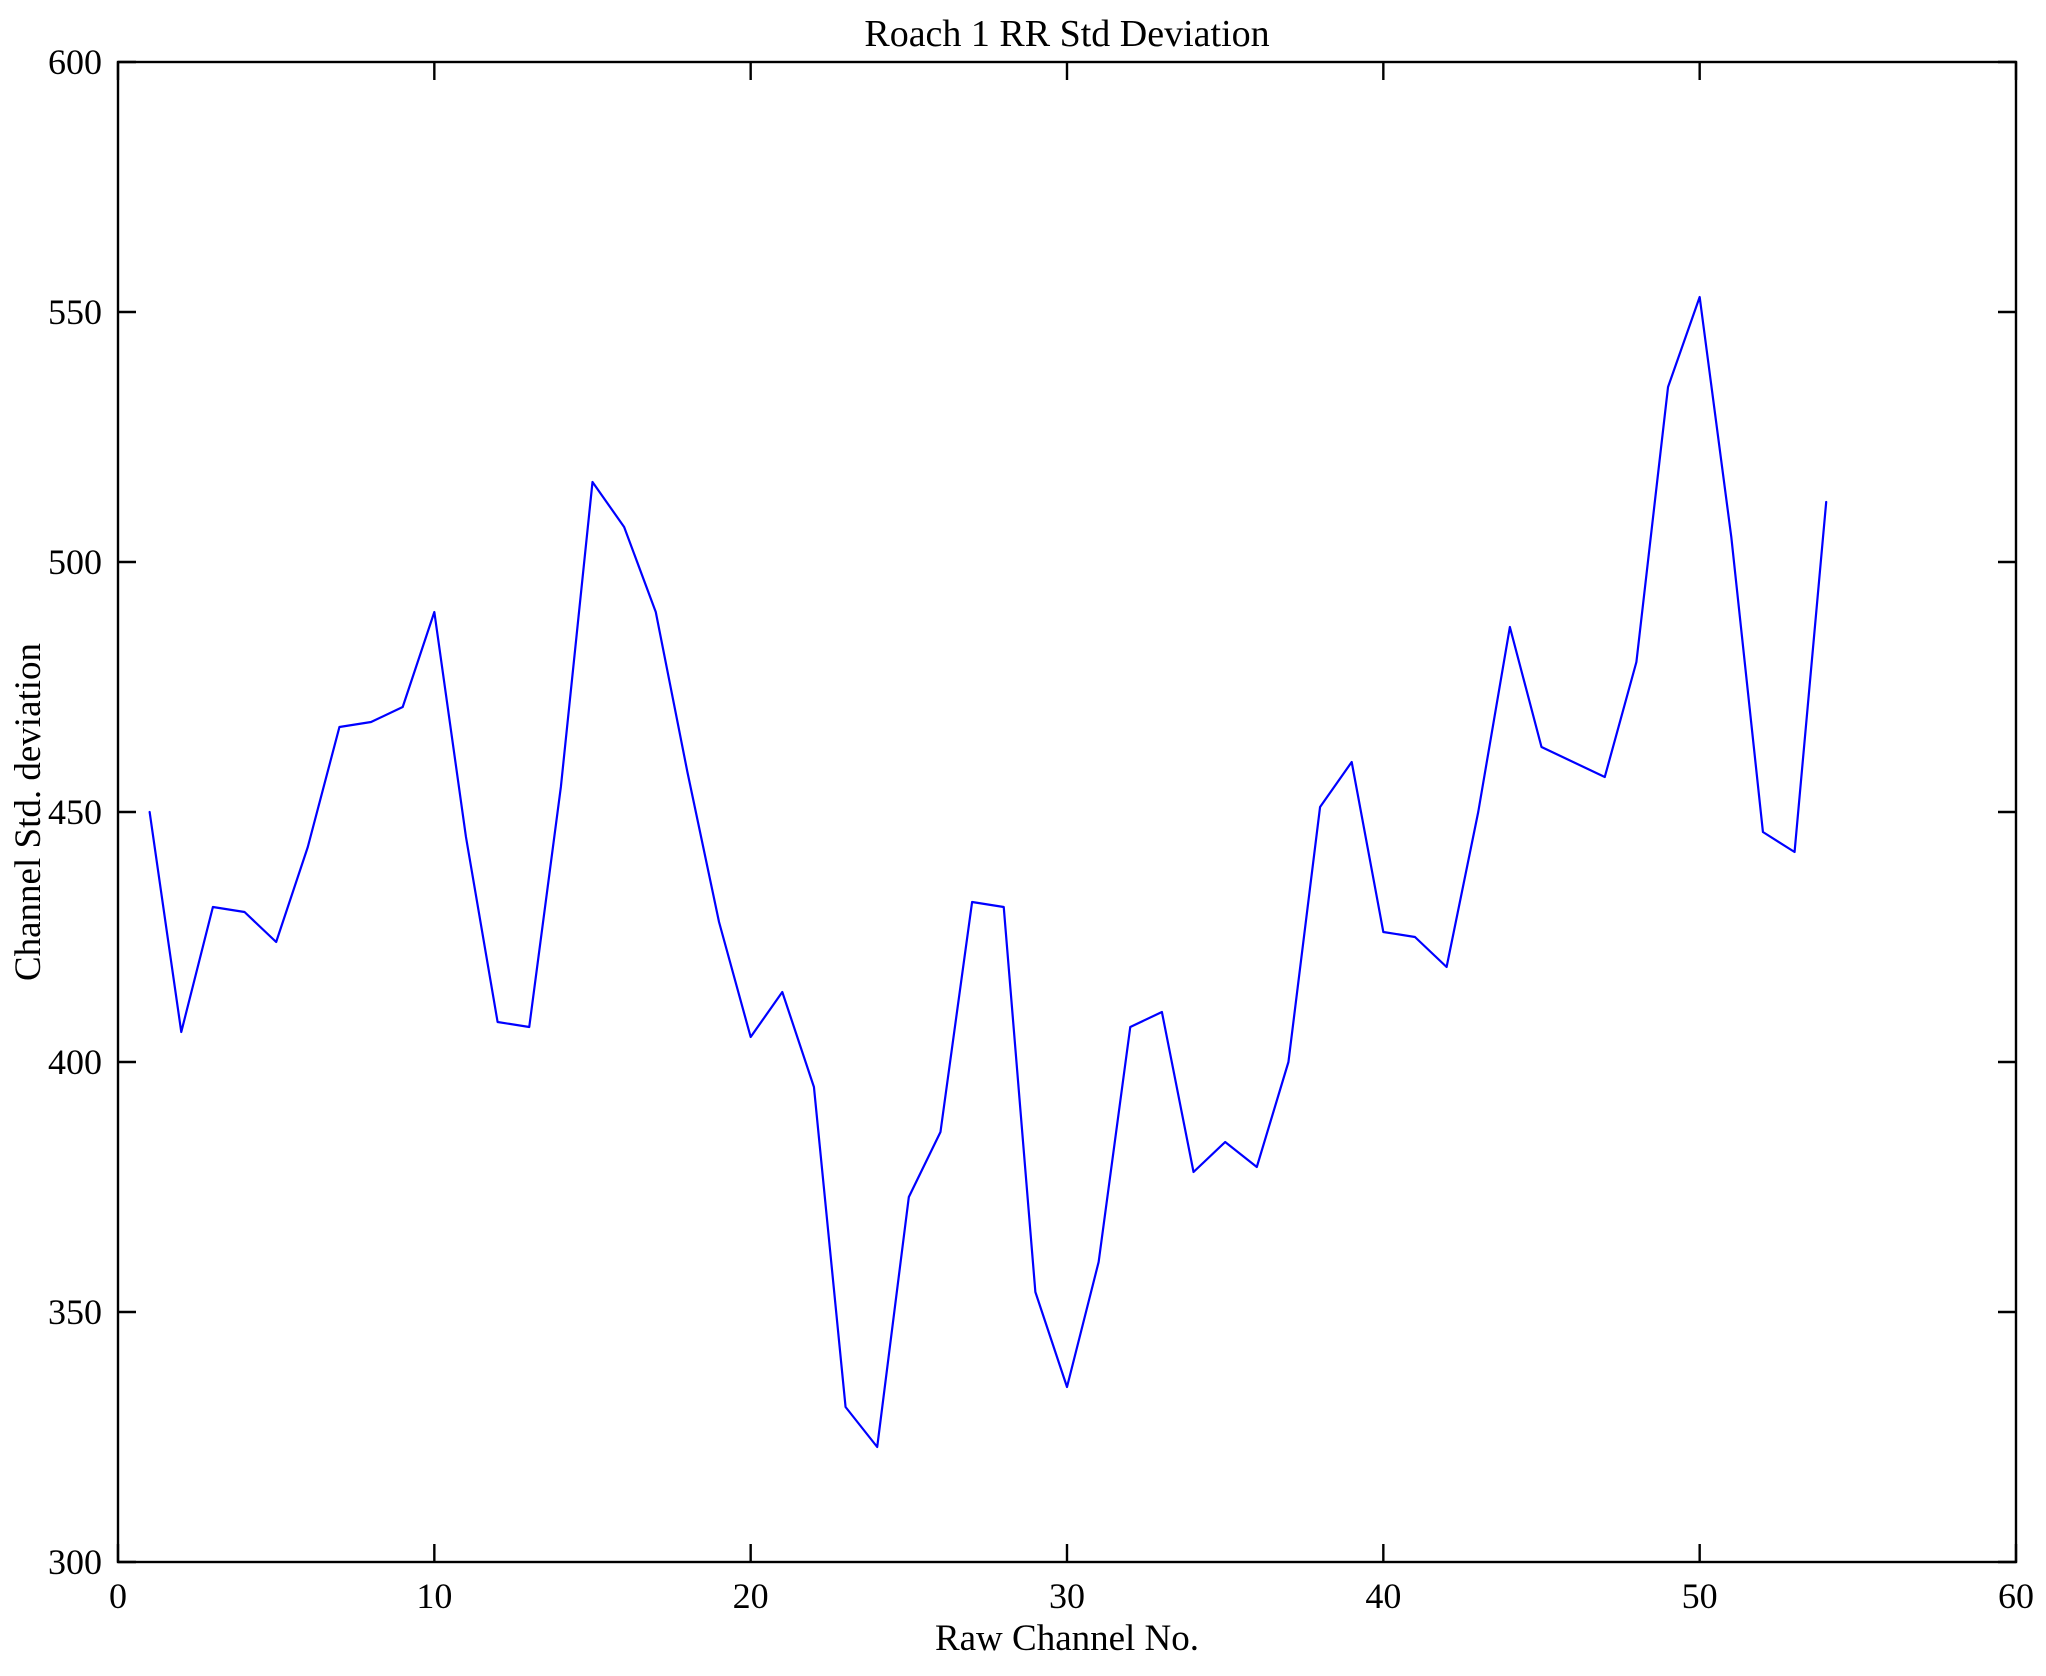 Image resolution: width=2046 pixels, height=1676 pixels. What do you see at coordinates (1067, 1638) in the screenshot?
I see `x-axis-label: Raw Channel No.` at bounding box center [1067, 1638].